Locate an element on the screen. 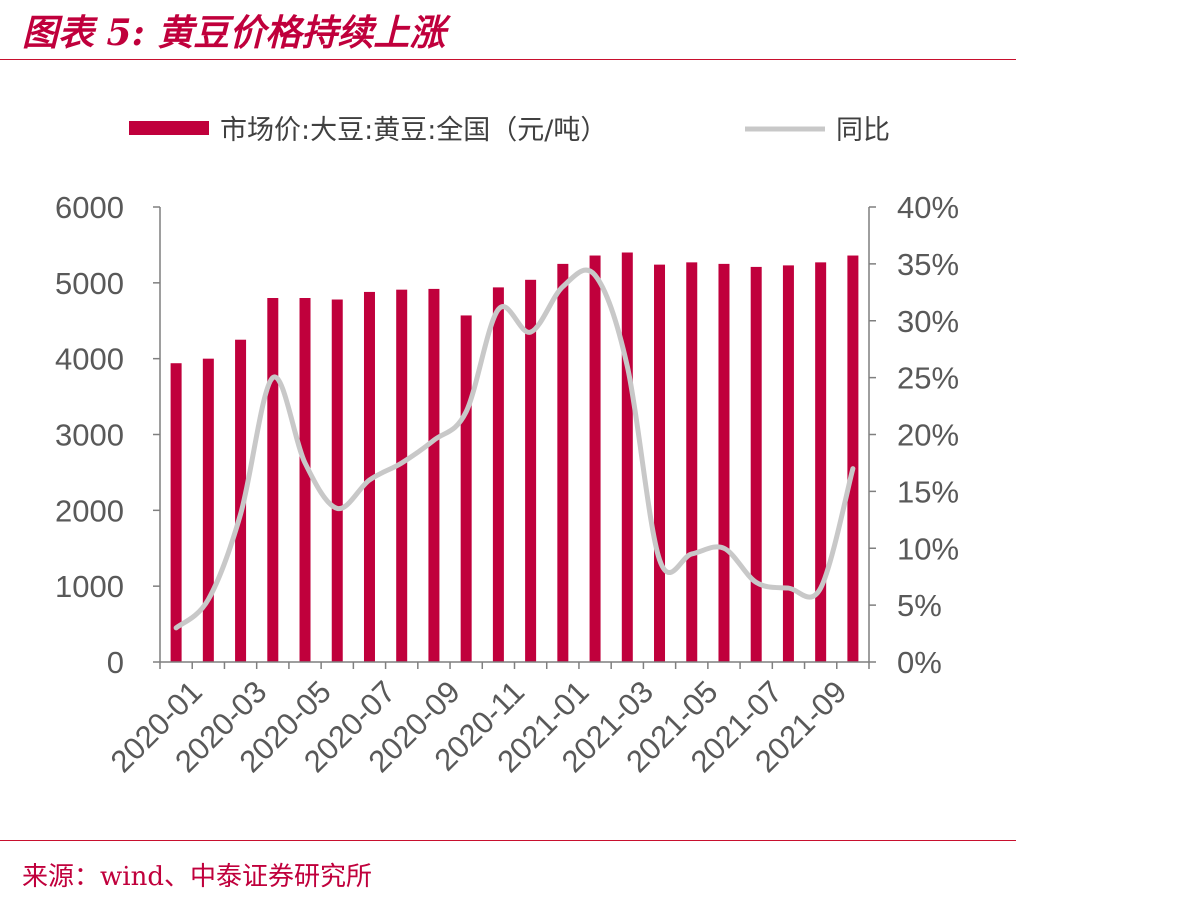 The width and height of the screenshot is (1192, 904). right-tick-label: 25% is located at coordinates (928, 378).